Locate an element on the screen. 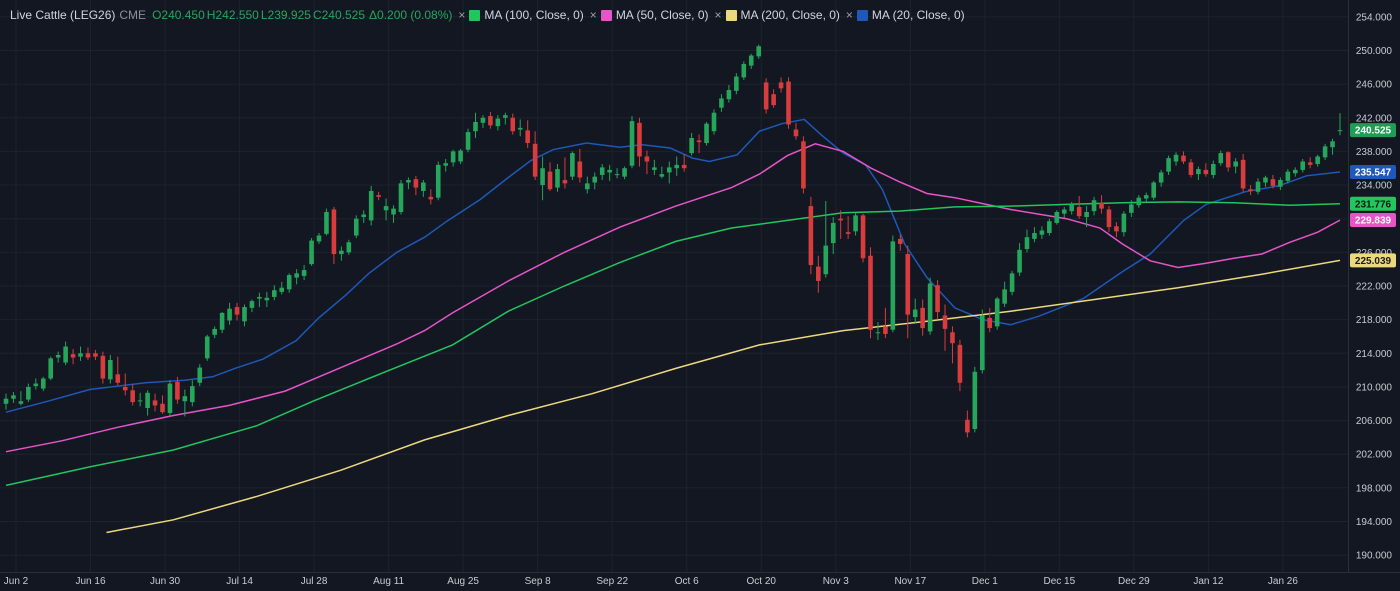  x-tick-label: Sep 8 is located at coordinates (538, 581).